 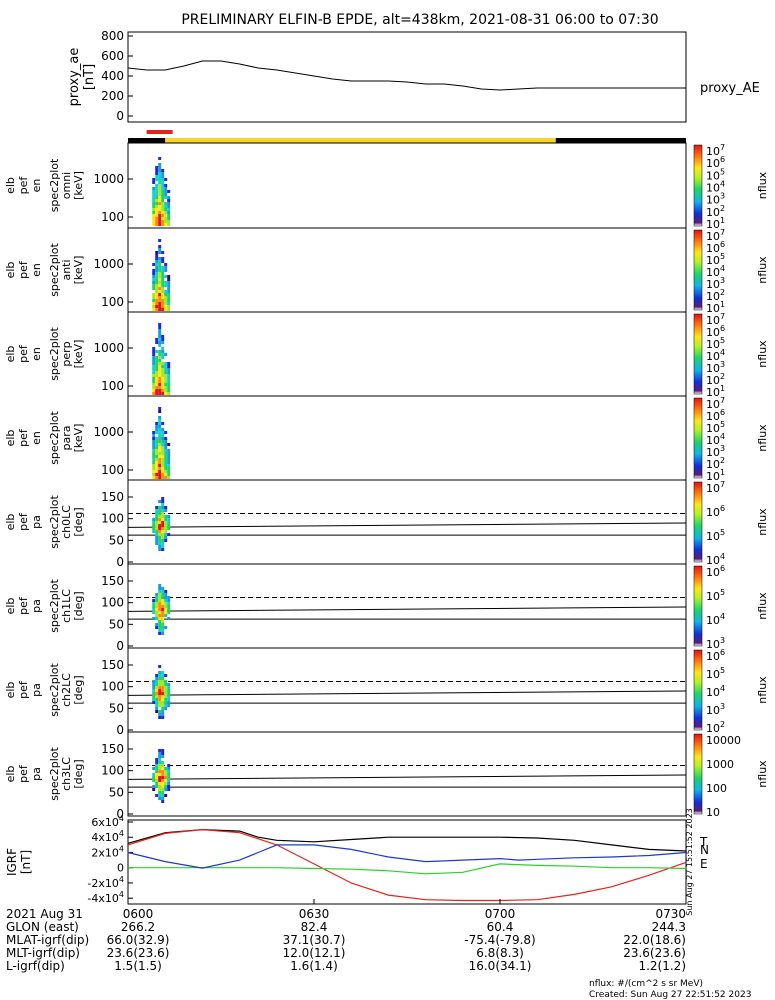 What do you see at coordinates (120, 730) in the screenshot?
I see `spectrogram-ytick-label: 0` at bounding box center [120, 730].